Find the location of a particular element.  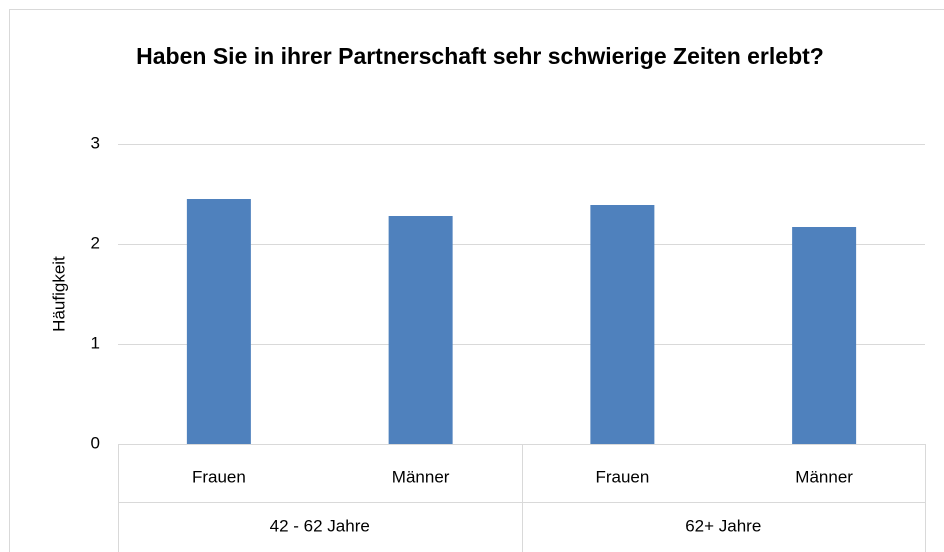

group-label: 62+ Jahre is located at coordinates (723, 525).